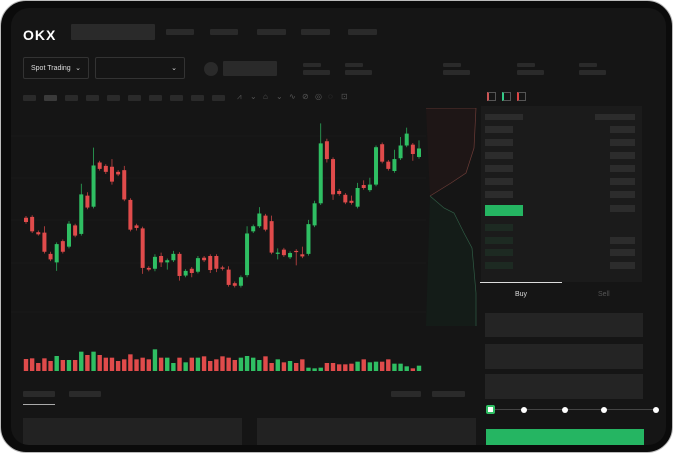  I want to click on slider-track, so click(573, 409).